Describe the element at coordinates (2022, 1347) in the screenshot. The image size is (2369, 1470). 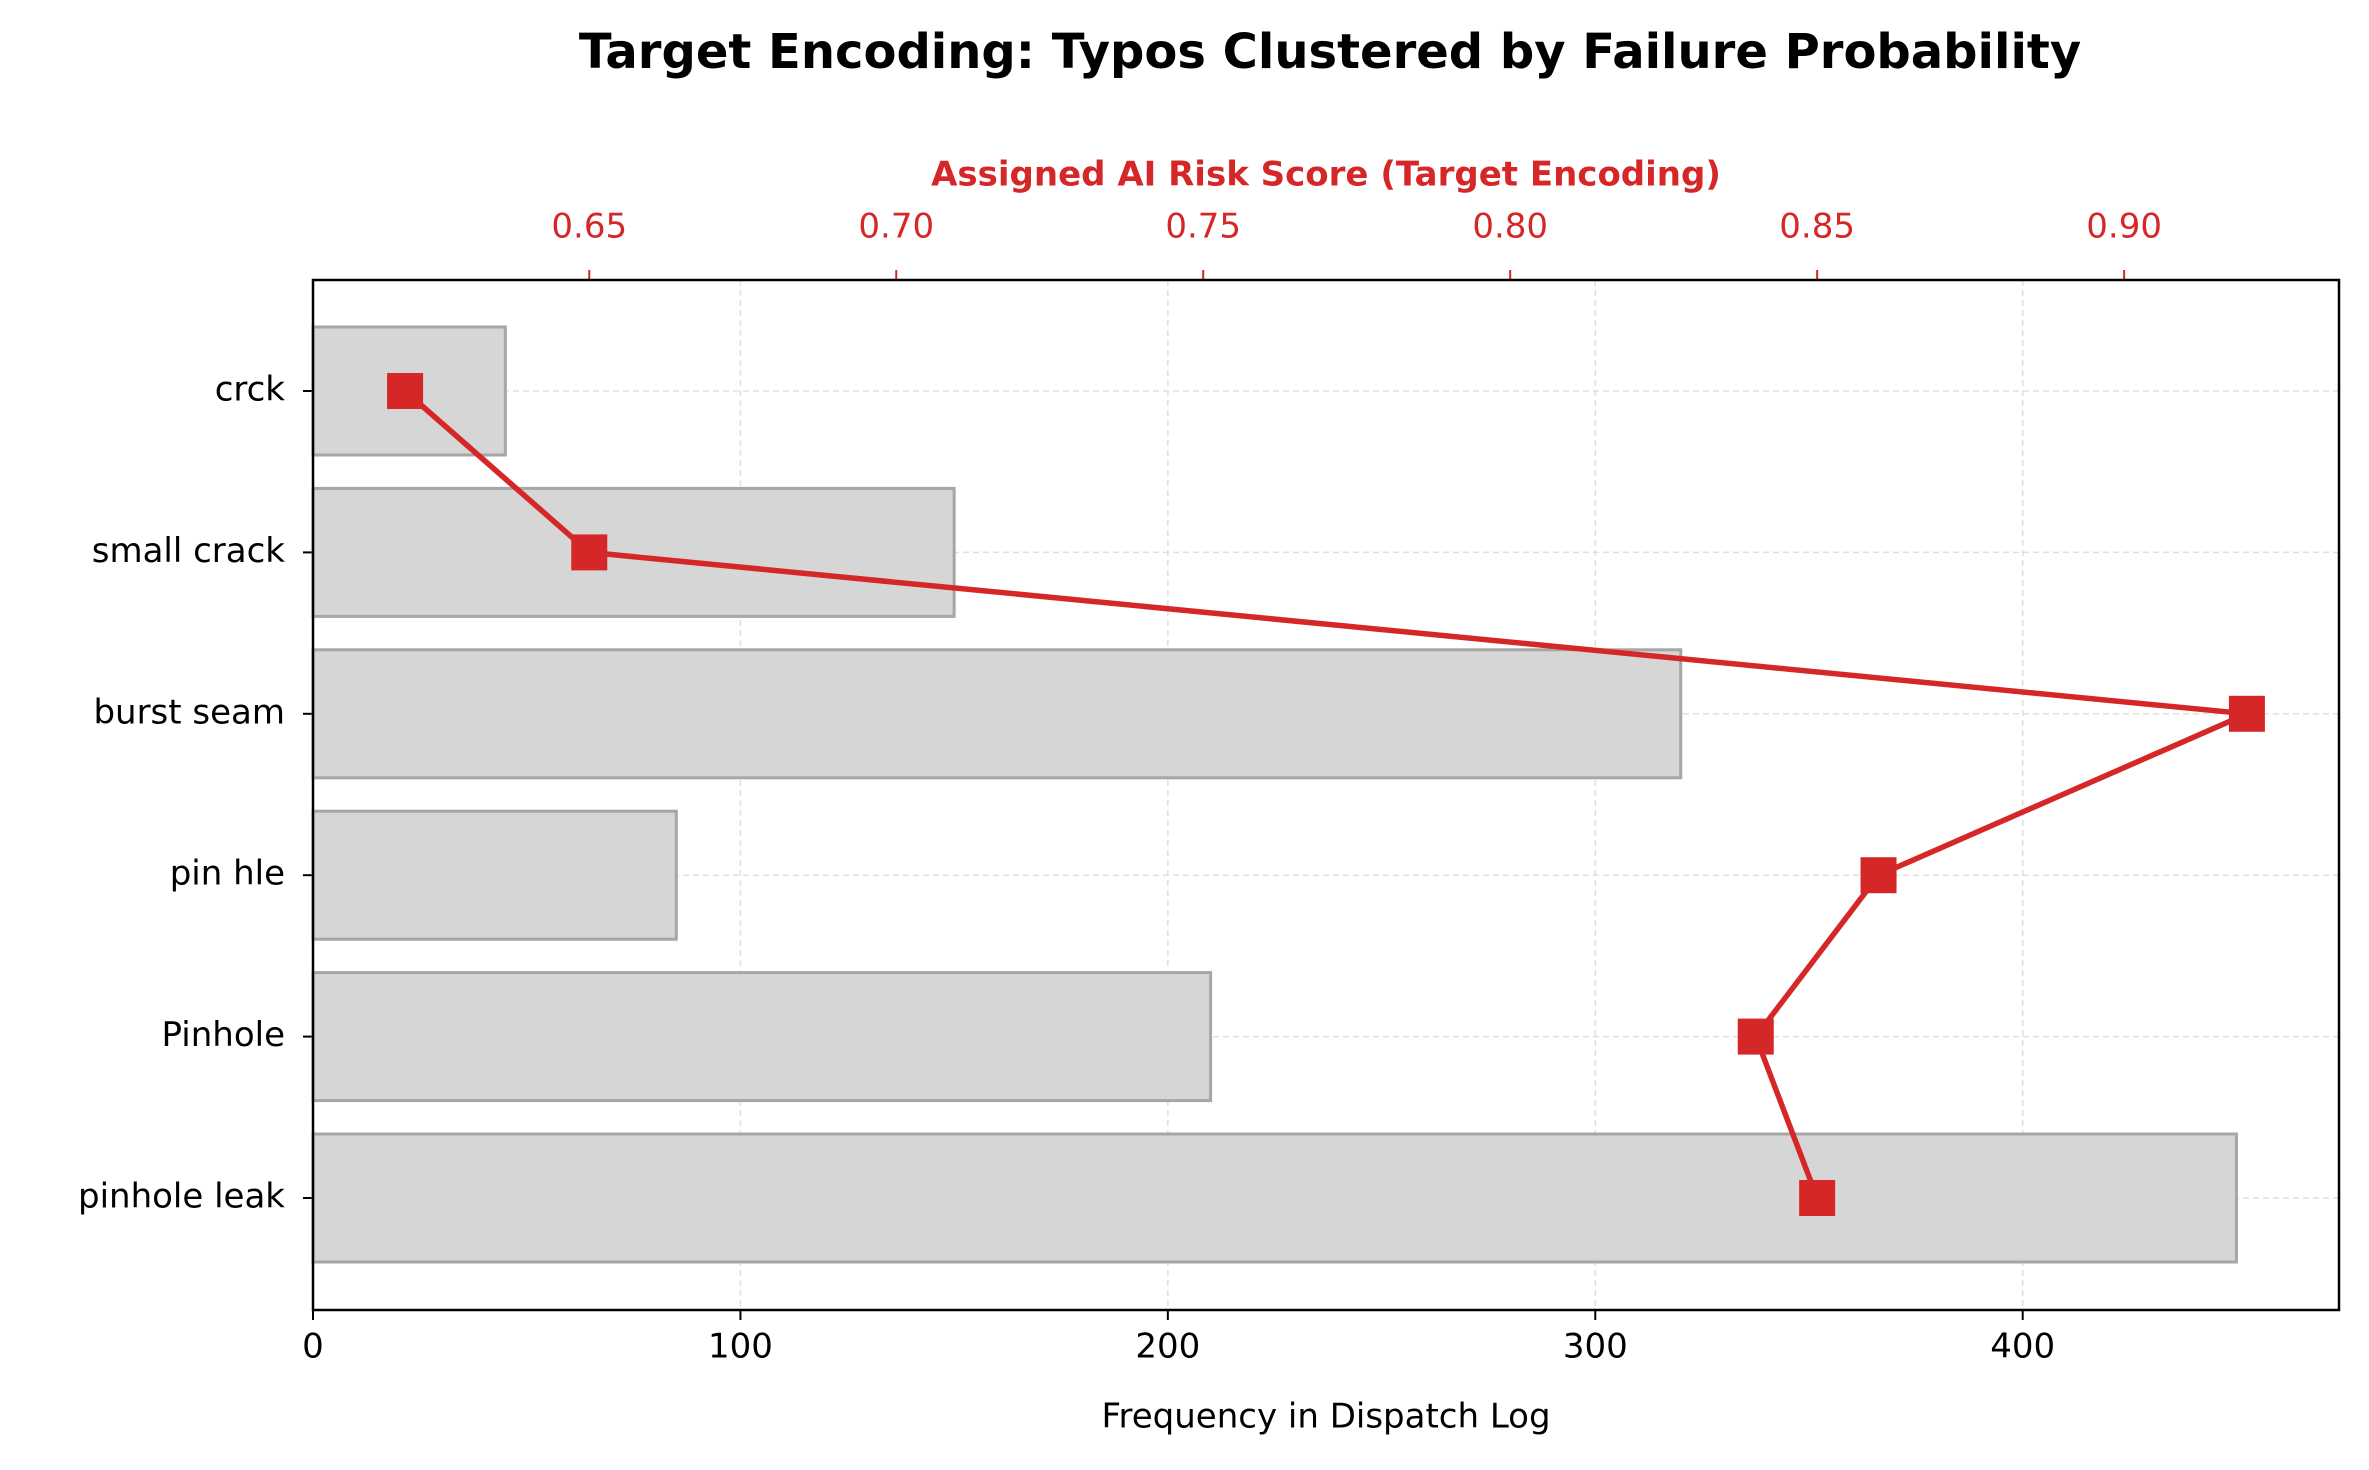
I see `x-tick-label: 400` at that location.